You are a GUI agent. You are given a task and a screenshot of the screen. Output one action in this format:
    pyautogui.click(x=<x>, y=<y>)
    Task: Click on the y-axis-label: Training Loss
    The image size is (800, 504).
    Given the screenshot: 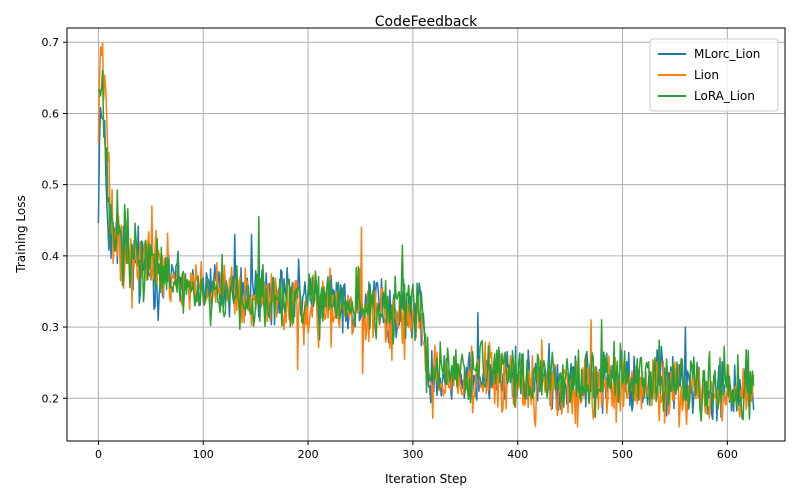 What is the action you would take?
    pyautogui.click(x=21, y=234)
    